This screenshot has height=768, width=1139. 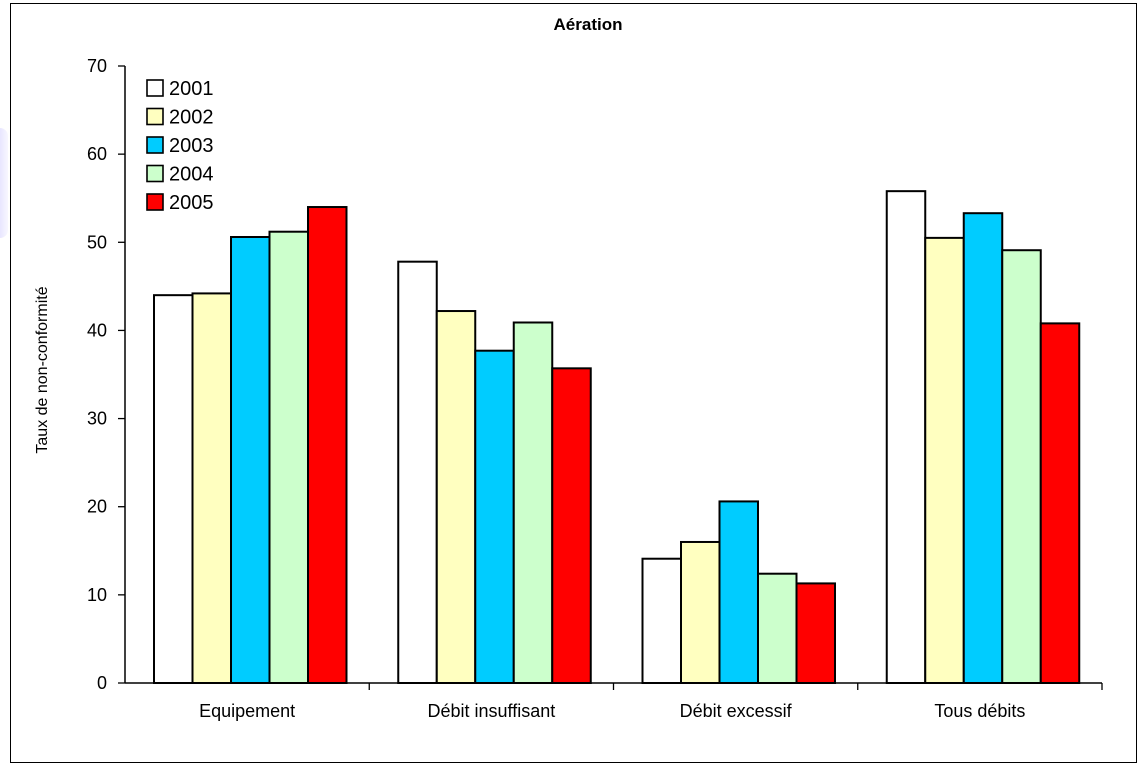 I want to click on legend-label-2005: 2005, so click(x=191, y=203).